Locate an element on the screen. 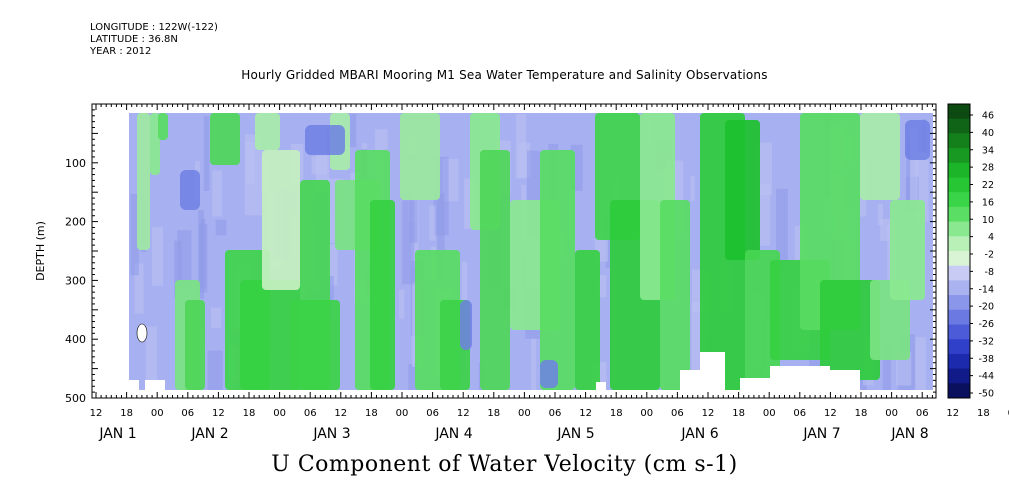 The width and height of the screenshot is (1009, 504). colorbar-label: -26 is located at coordinates (986, 324).